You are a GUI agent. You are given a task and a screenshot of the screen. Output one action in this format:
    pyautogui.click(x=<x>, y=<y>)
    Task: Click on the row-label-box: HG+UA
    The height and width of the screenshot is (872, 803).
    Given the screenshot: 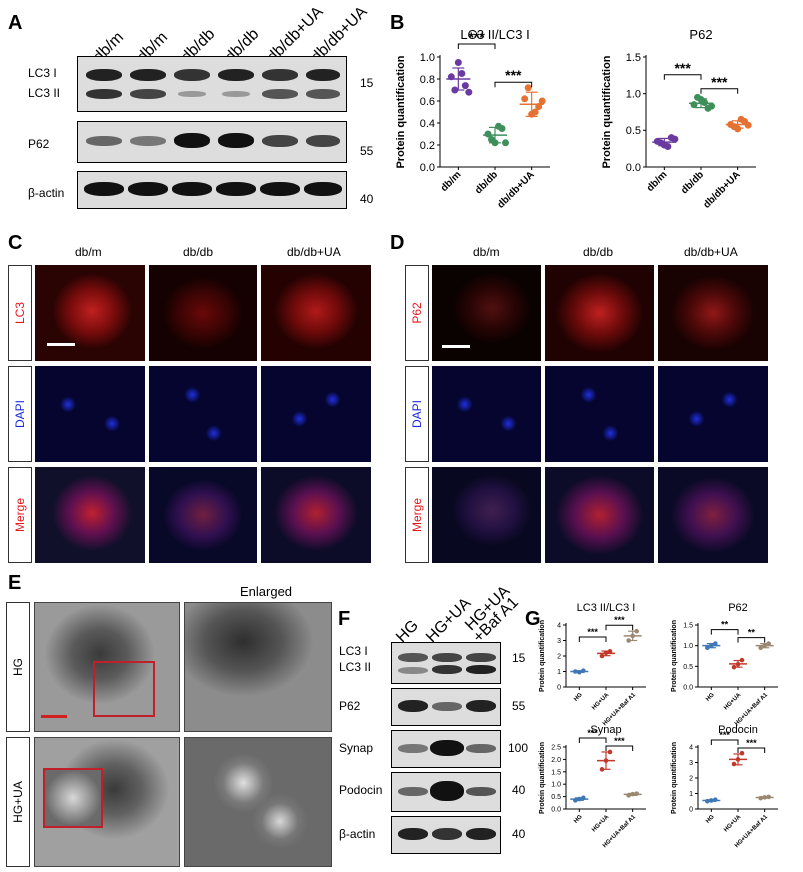 What is the action you would take?
    pyautogui.click(x=18, y=802)
    